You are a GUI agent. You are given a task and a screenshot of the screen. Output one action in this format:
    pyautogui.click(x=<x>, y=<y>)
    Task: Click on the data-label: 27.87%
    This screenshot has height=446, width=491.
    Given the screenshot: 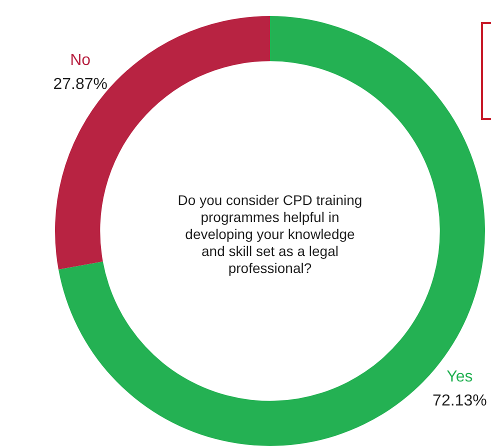 What is the action you would take?
    pyautogui.click(x=80, y=85)
    